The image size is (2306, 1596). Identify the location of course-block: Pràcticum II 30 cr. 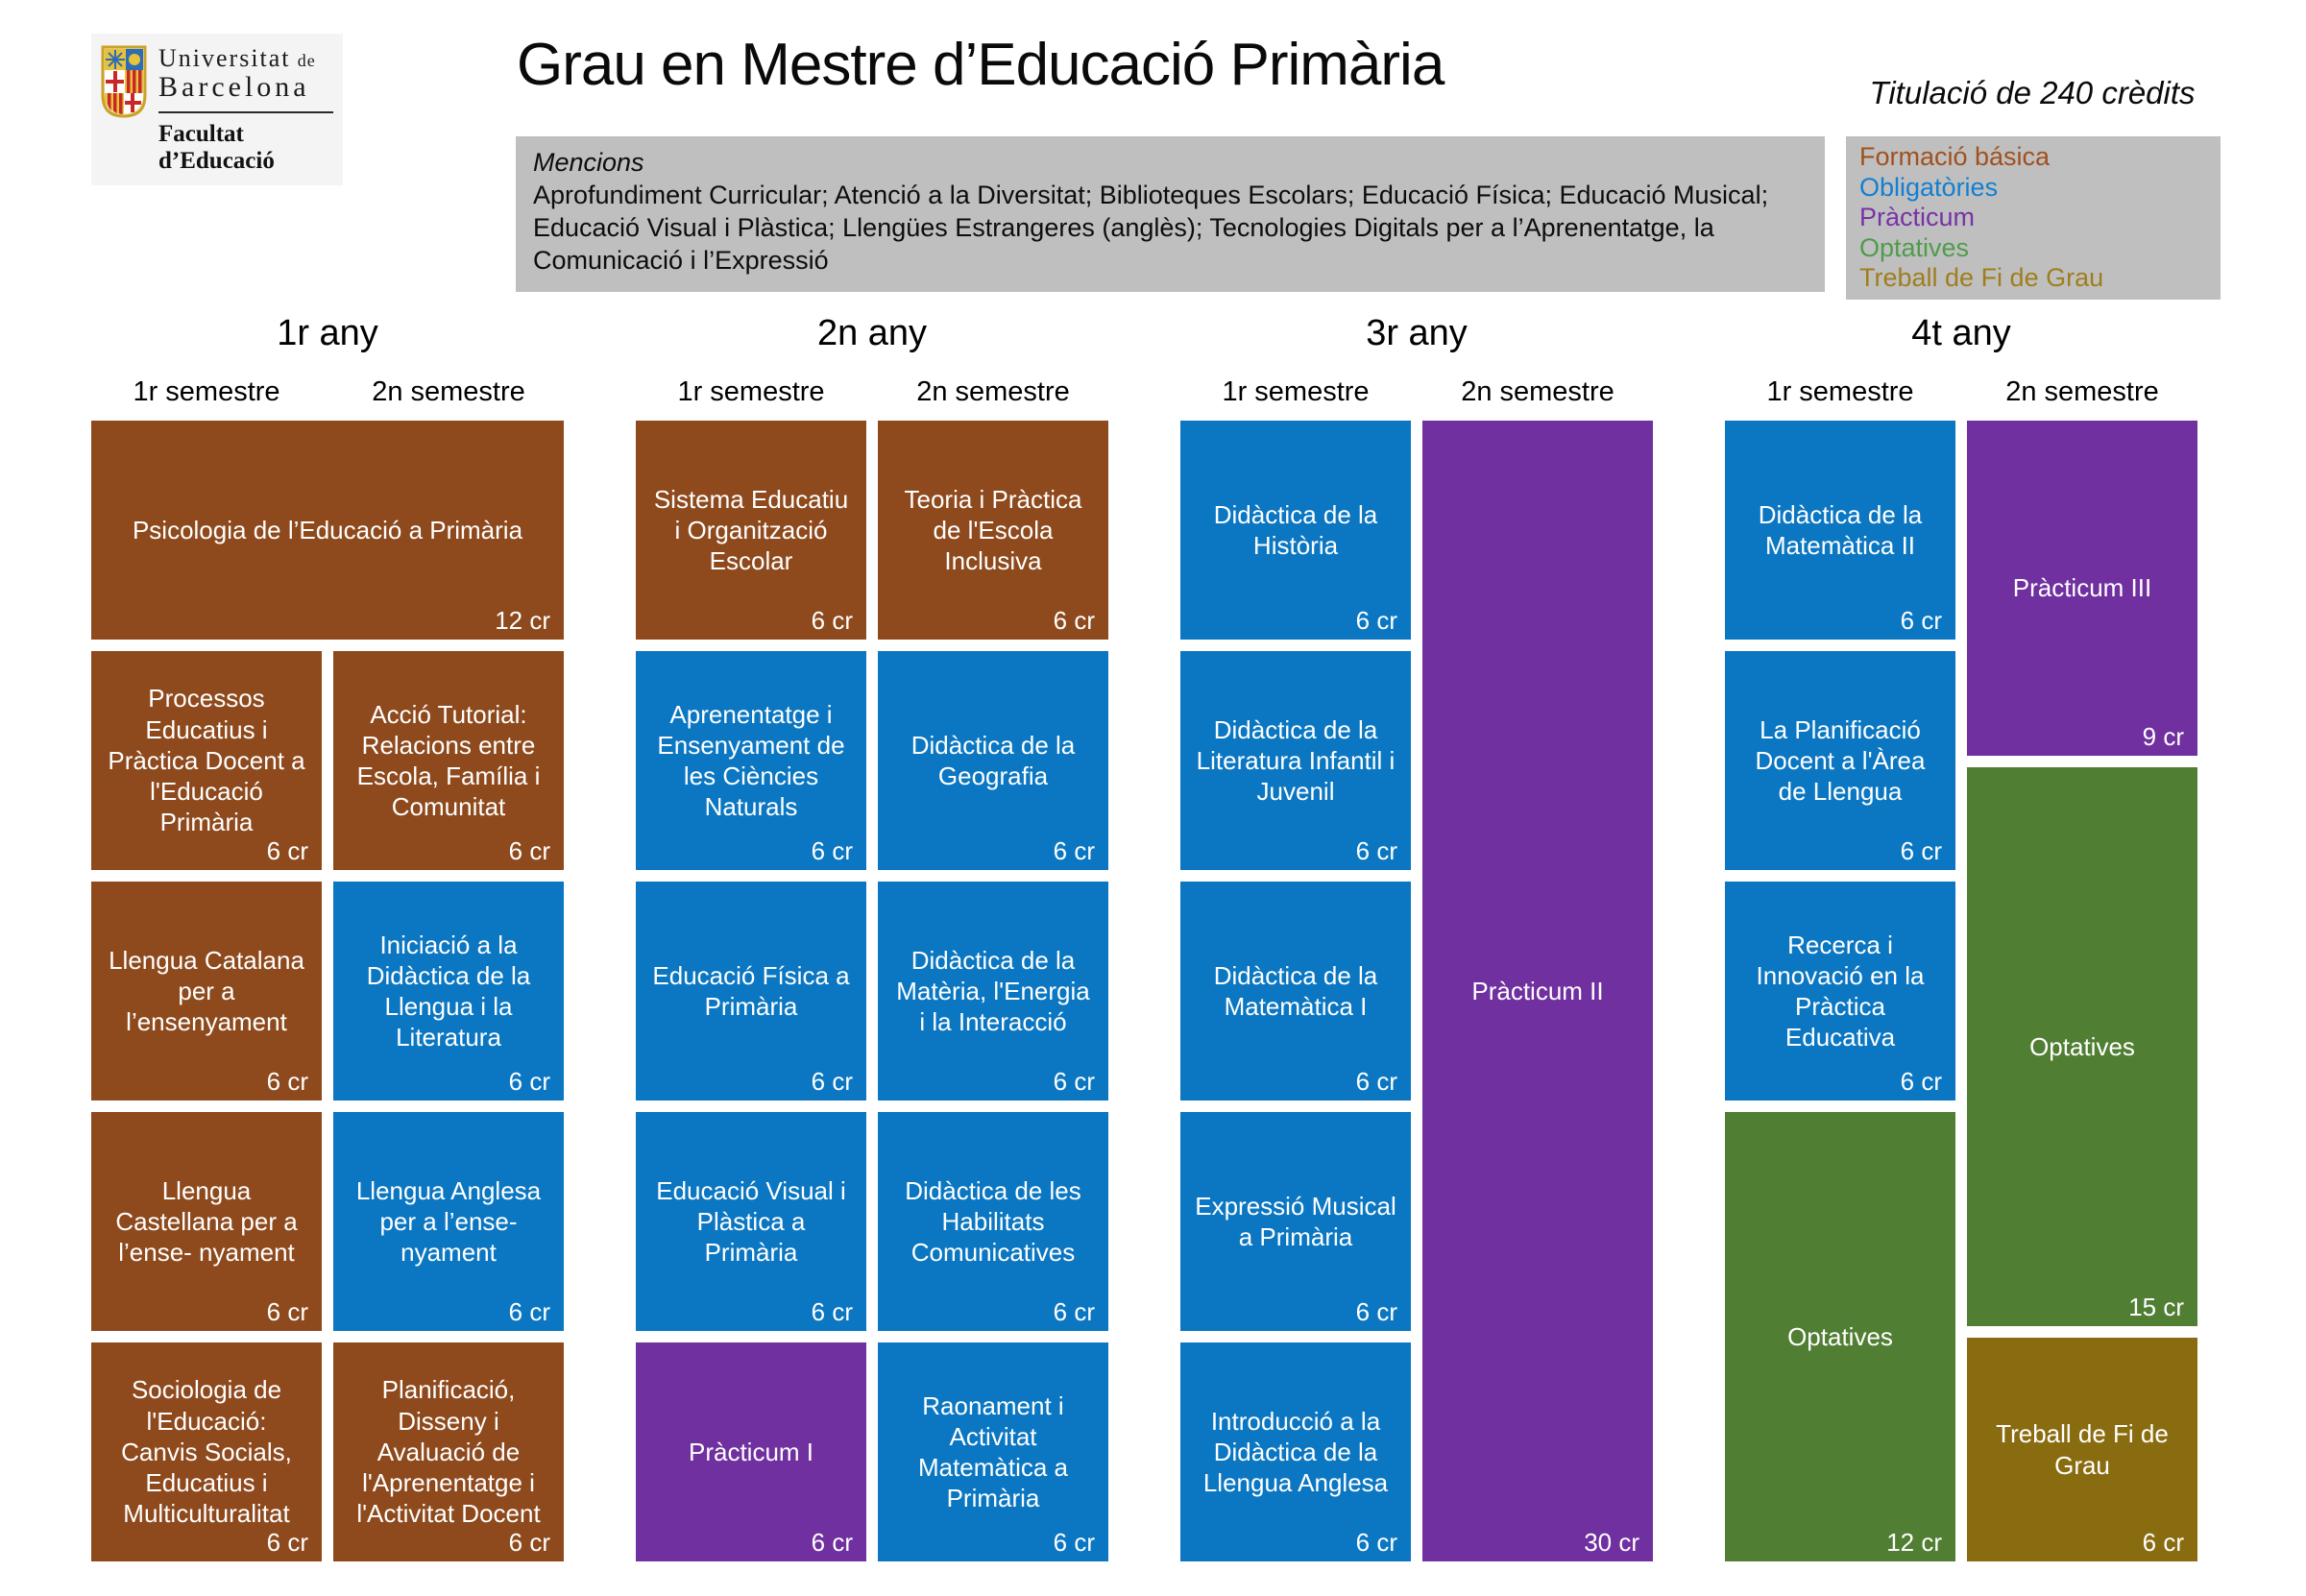
(1537, 991).